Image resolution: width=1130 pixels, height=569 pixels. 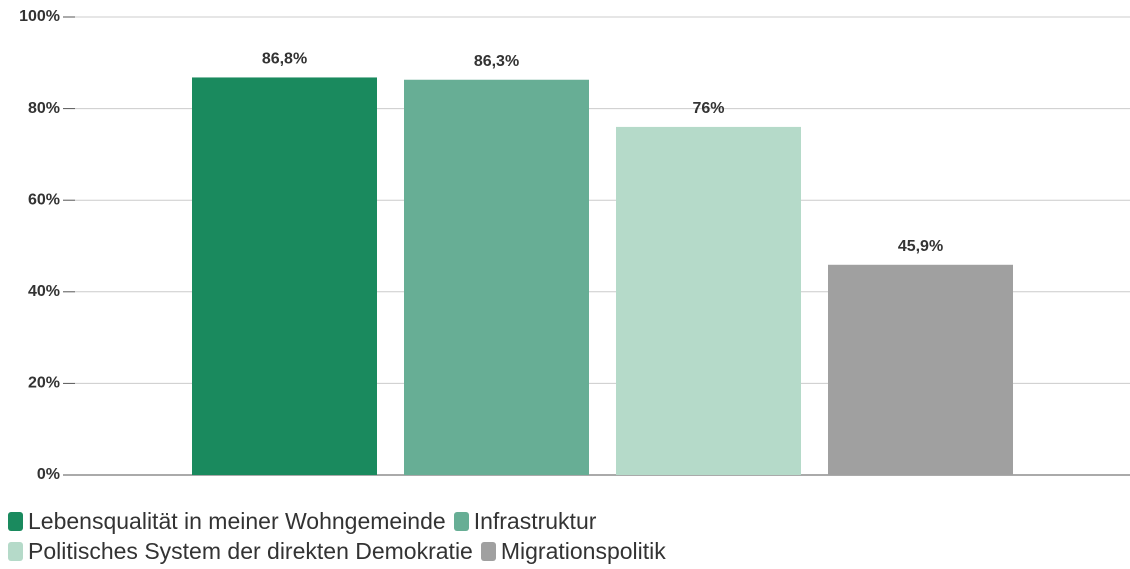 I want to click on data-label: 86,8%, so click(x=284, y=59).